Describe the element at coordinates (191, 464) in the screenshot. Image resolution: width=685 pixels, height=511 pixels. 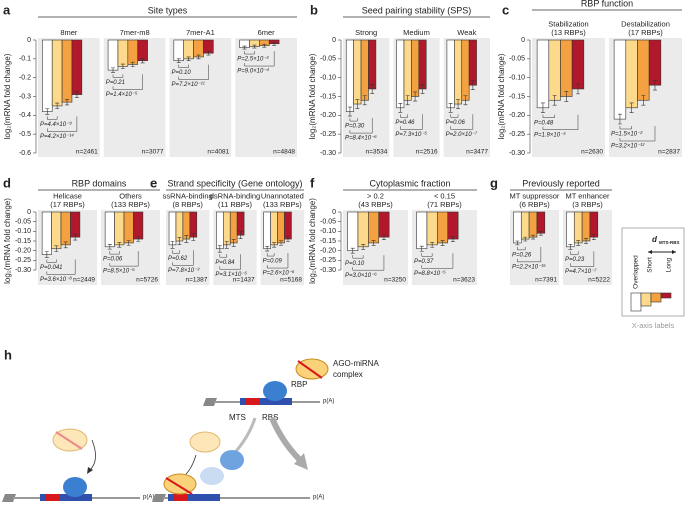
I see `arrow` at that location.